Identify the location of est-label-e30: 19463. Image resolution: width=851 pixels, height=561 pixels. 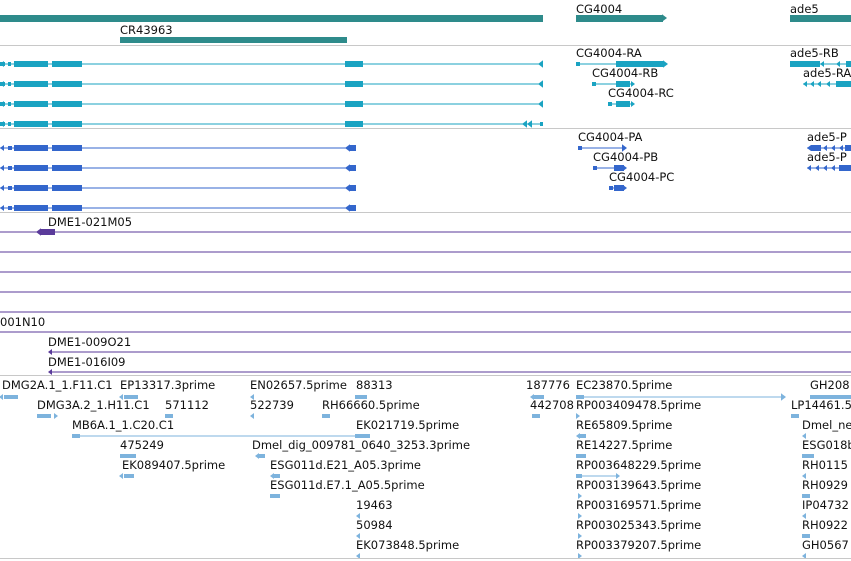
(374, 505).